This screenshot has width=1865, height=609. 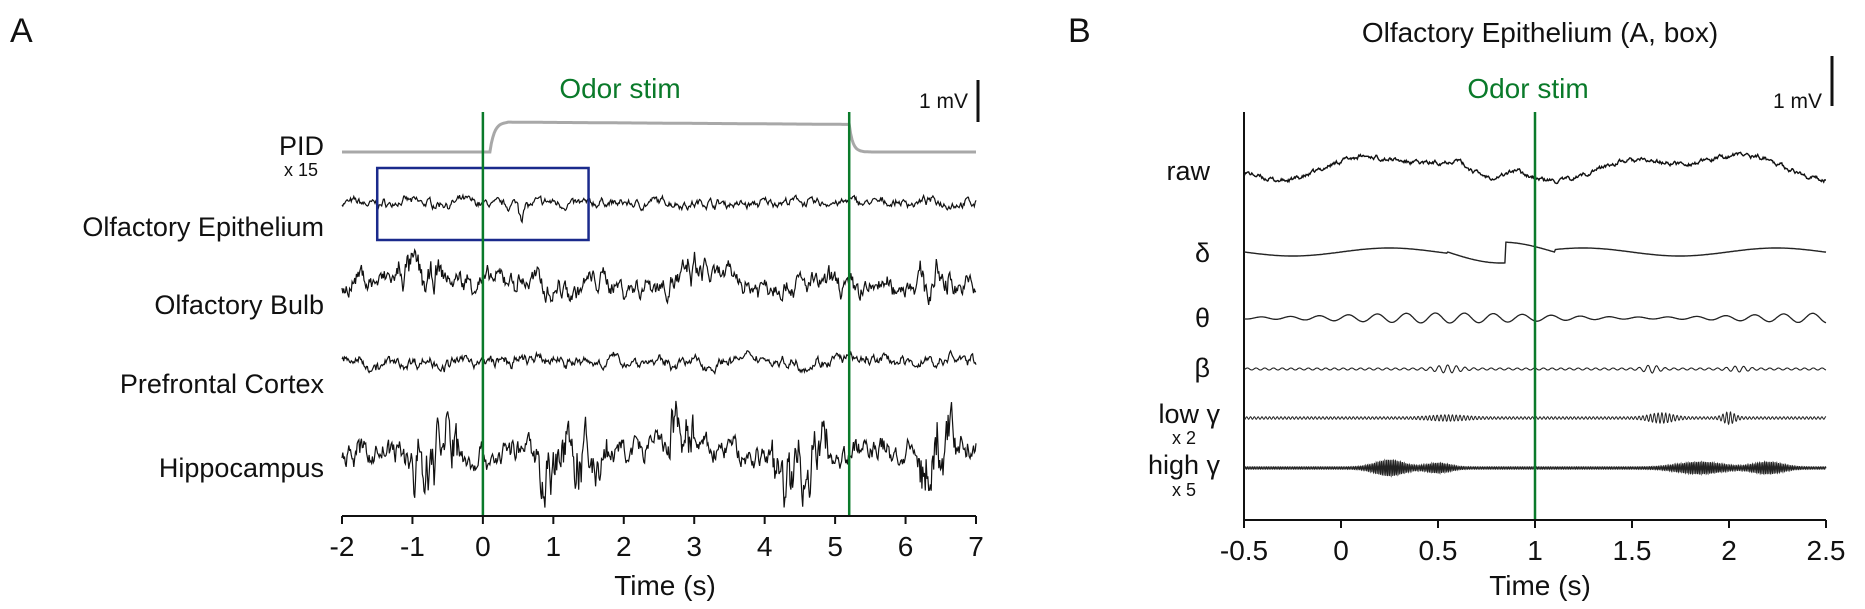 What do you see at coordinates (1184, 438) in the screenshot?
I see `band-low-gamma-gain: x 2` at bounding box center [1184, 438].